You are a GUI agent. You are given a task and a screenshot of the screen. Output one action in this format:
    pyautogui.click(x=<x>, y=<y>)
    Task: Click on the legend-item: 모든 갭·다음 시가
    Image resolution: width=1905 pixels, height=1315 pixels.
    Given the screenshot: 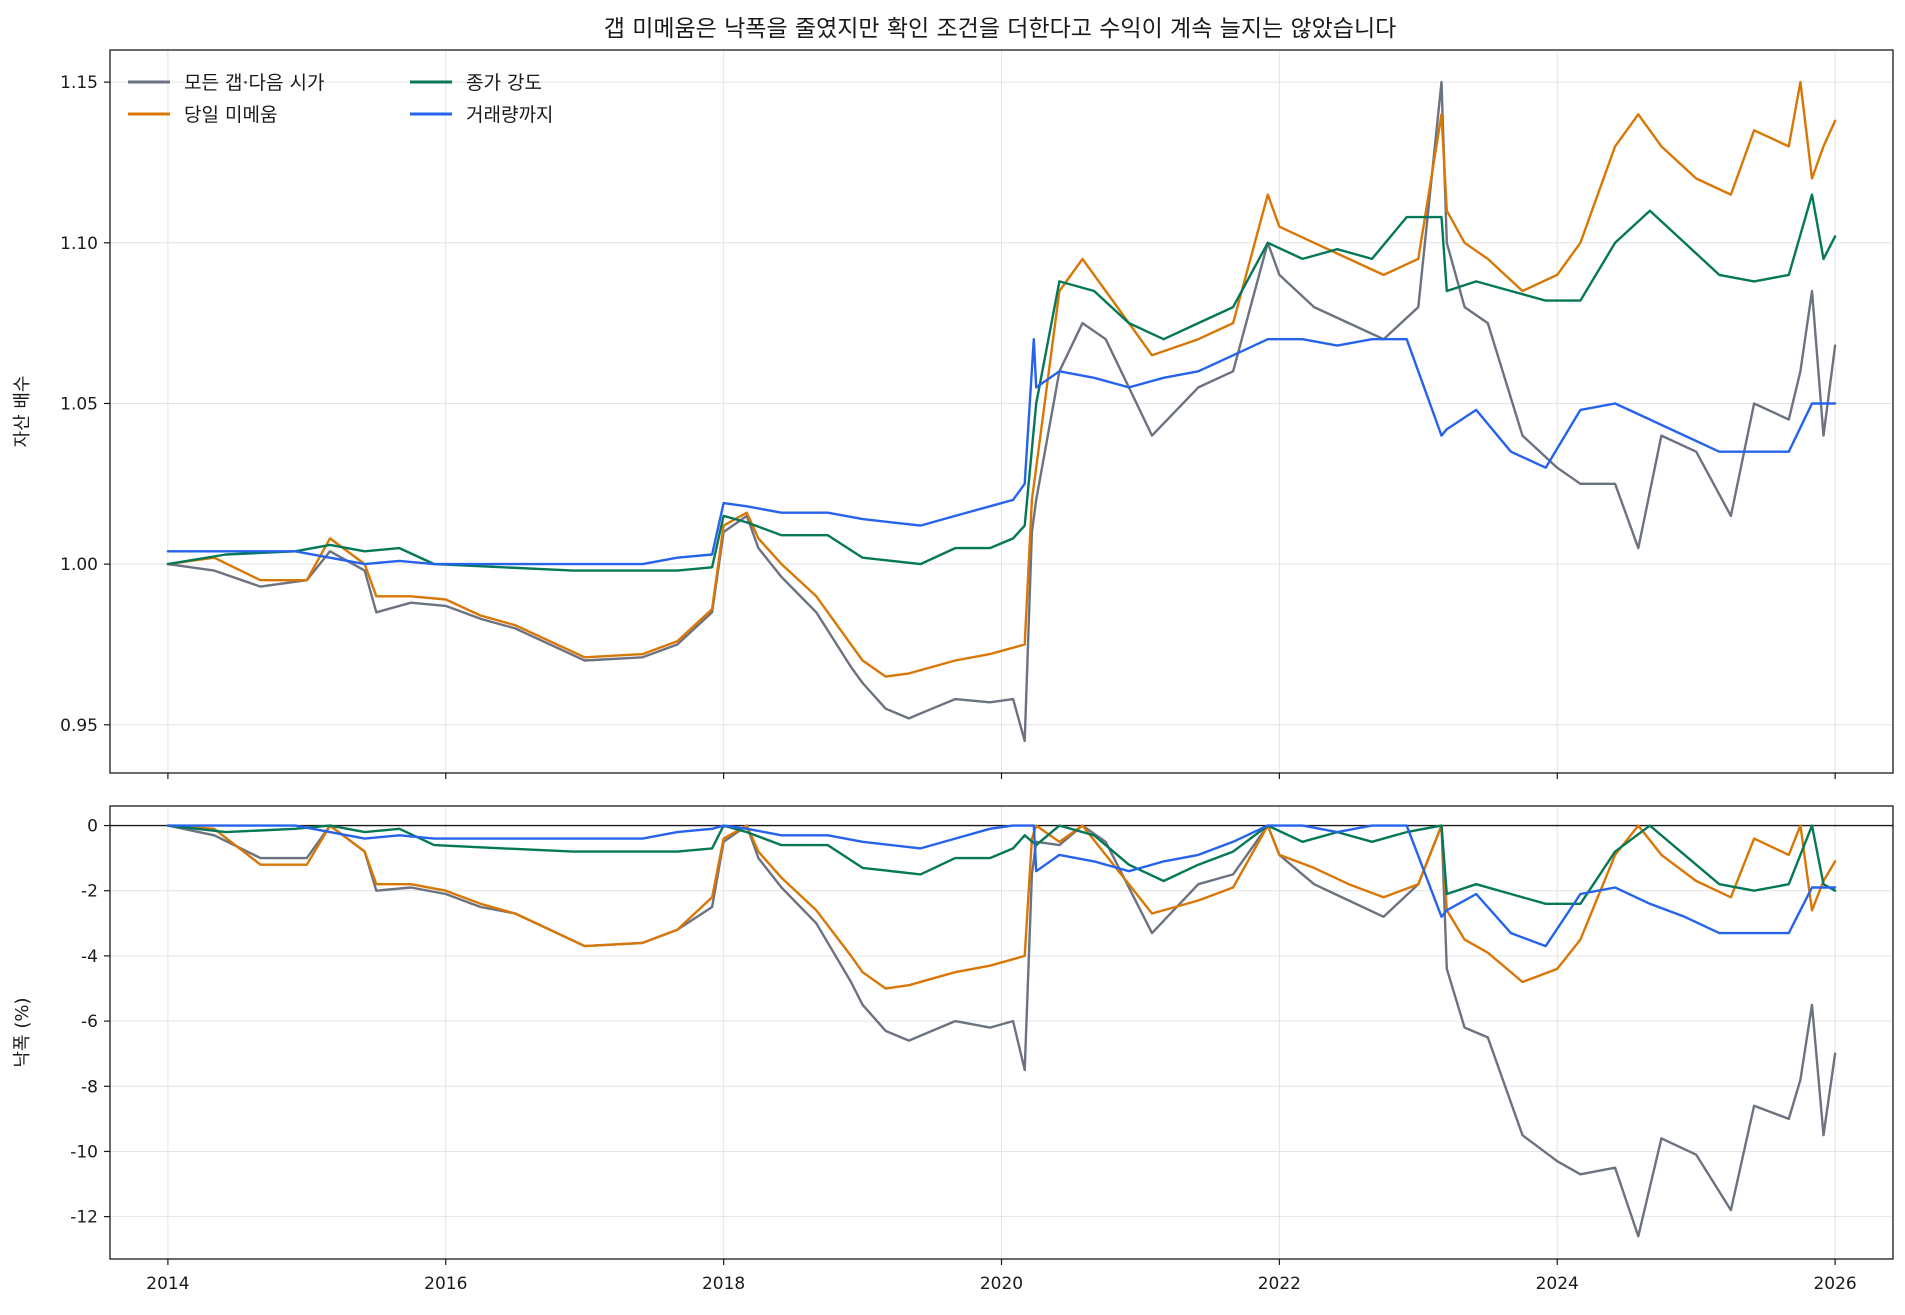 What is the action you would take?
    pyautogui.click(x=226, y=83)
    